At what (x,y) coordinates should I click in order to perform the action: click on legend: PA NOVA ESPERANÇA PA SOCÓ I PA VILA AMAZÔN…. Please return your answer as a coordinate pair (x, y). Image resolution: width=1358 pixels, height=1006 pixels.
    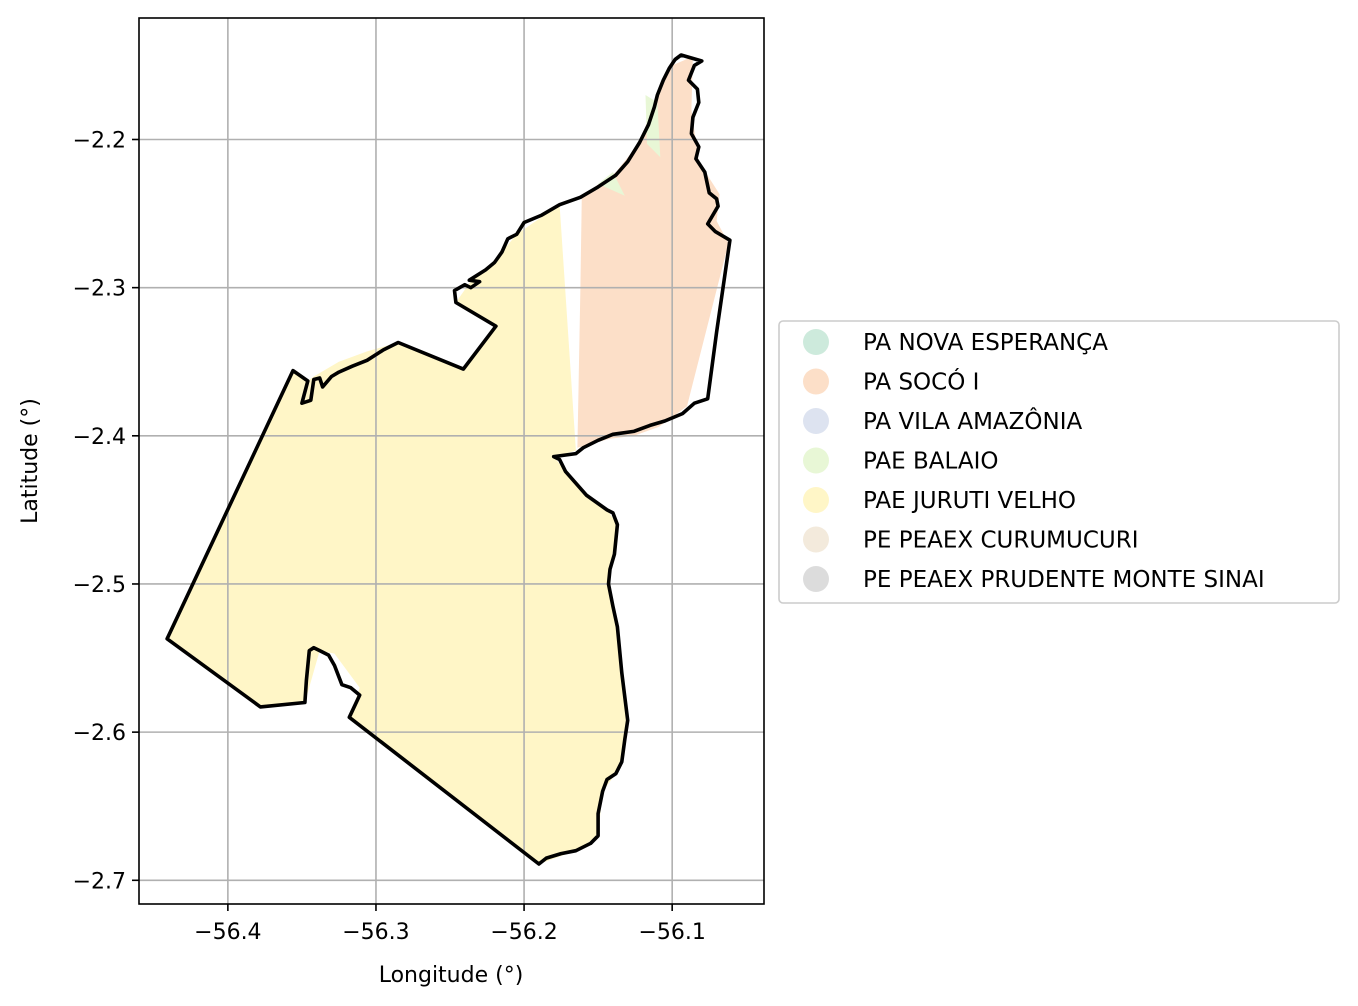
    Looking at the image, I should click on (1059, 462).